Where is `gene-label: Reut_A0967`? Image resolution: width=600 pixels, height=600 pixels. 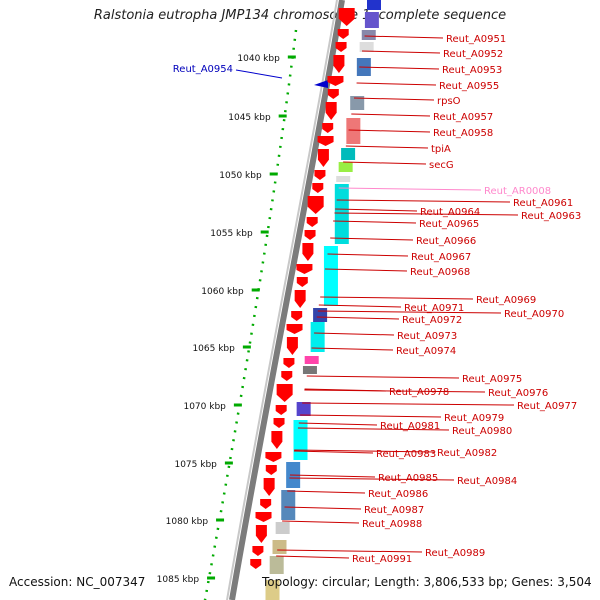
gene-label: Reut_A0967 is located at coordinates (441, 257).